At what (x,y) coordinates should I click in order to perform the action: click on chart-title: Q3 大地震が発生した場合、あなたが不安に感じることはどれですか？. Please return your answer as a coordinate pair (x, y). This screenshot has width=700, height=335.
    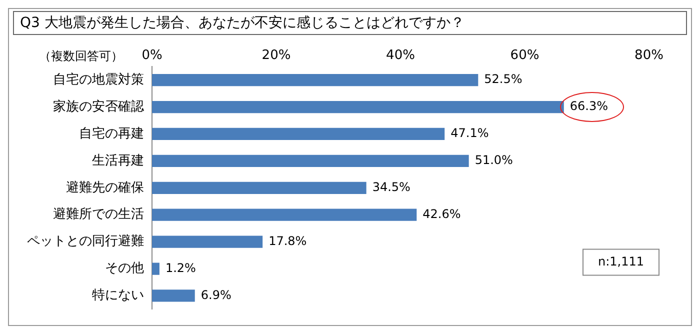
    Looking at the image, I should click on (350, 23).